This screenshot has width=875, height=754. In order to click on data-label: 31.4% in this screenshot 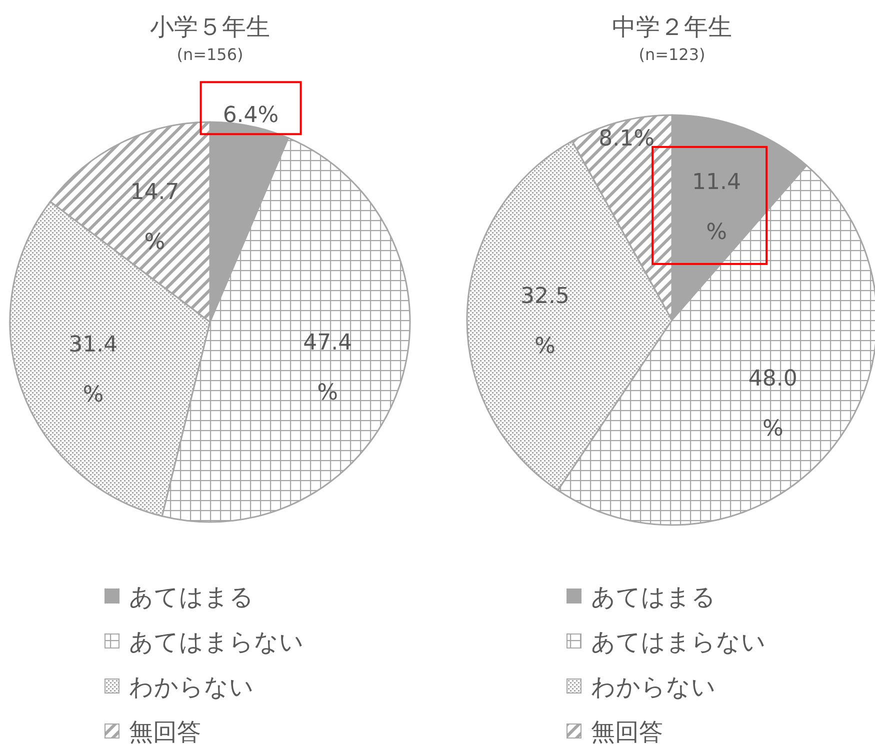, I will do `click(93, 370)`.